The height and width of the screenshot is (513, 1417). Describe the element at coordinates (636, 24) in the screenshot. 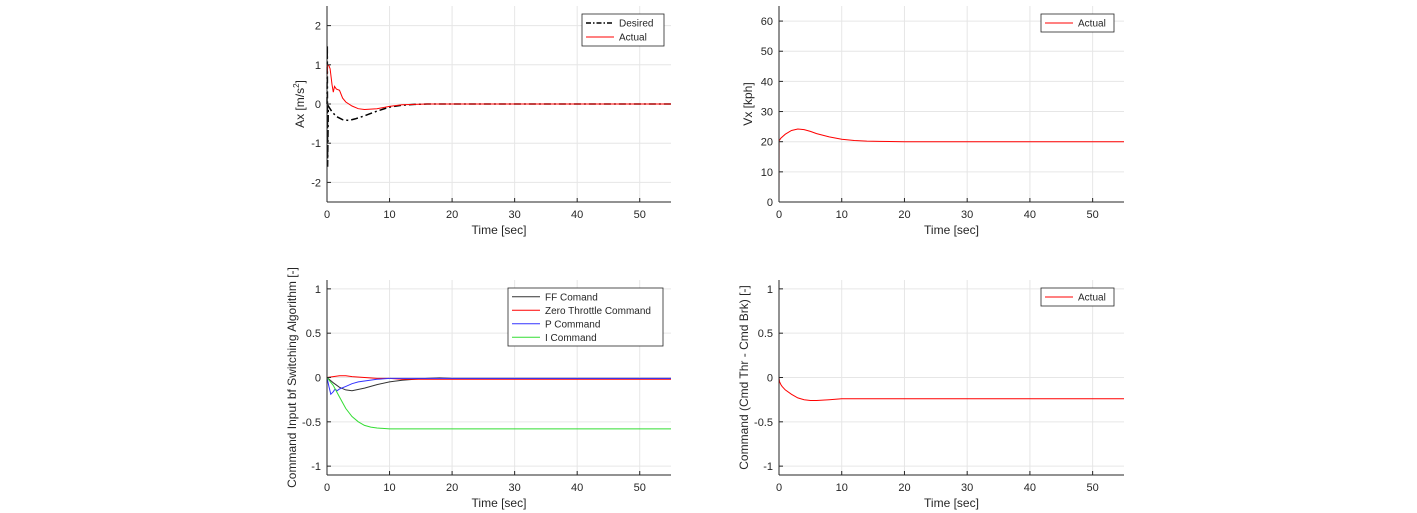

I see `legend-label: Desired` at that location.